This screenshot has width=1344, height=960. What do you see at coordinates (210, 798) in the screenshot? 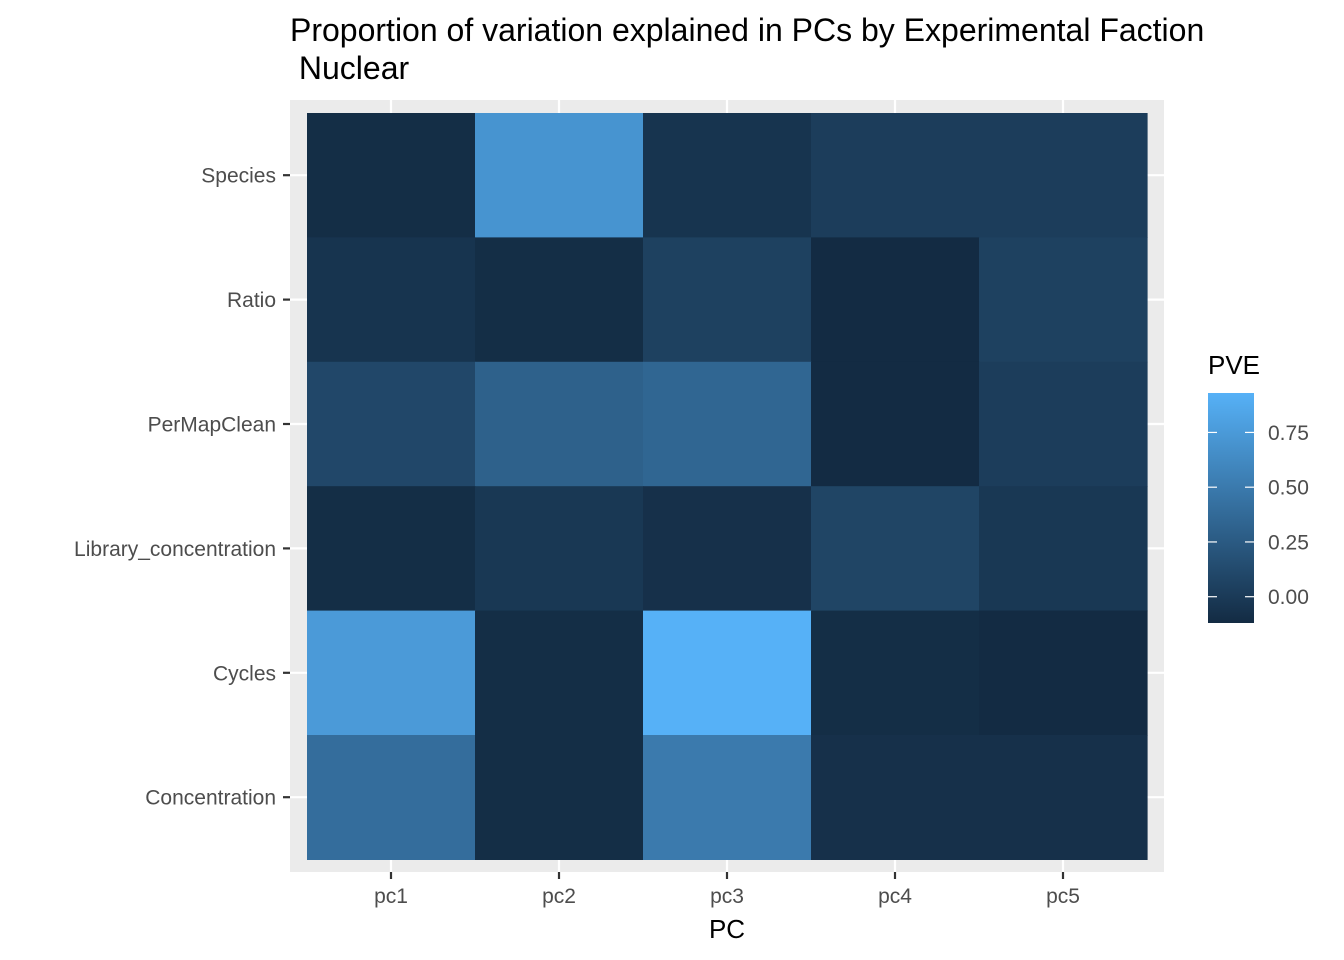
I see `y-tick-label-concentration: Concentration` at bounding box center [210, 798].